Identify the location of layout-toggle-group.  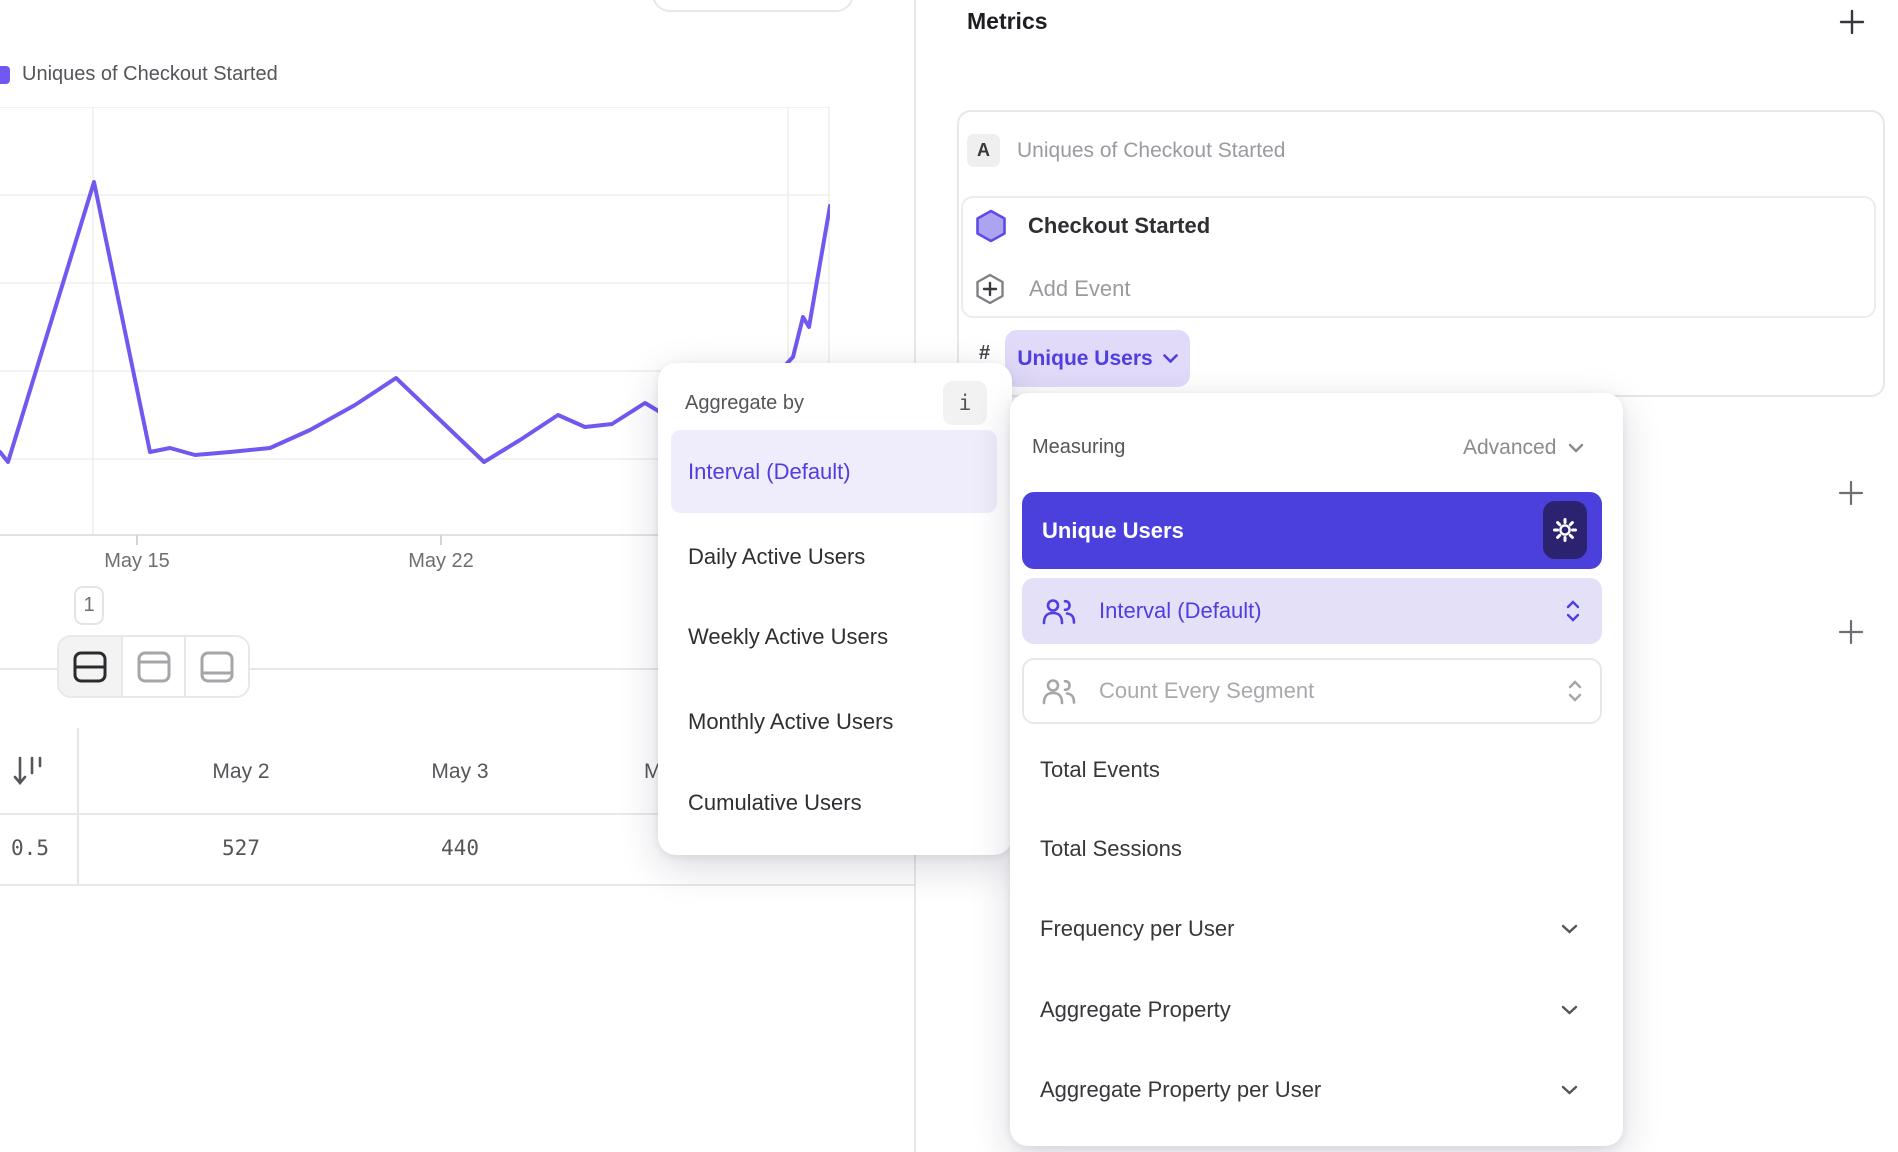
(153, 666).